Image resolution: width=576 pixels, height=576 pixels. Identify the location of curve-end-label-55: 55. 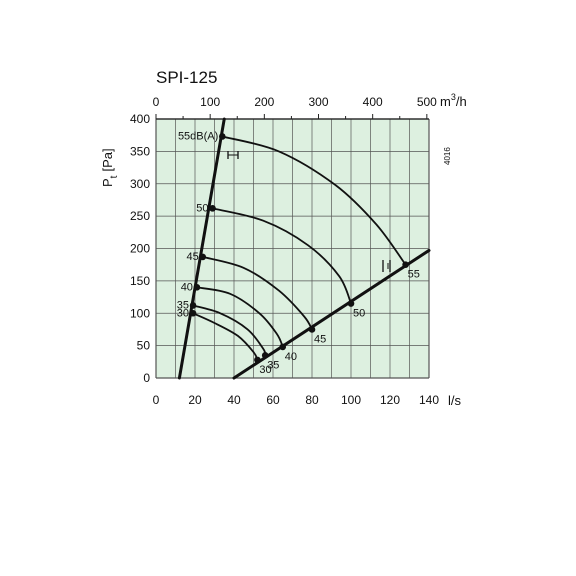
(414, 275).